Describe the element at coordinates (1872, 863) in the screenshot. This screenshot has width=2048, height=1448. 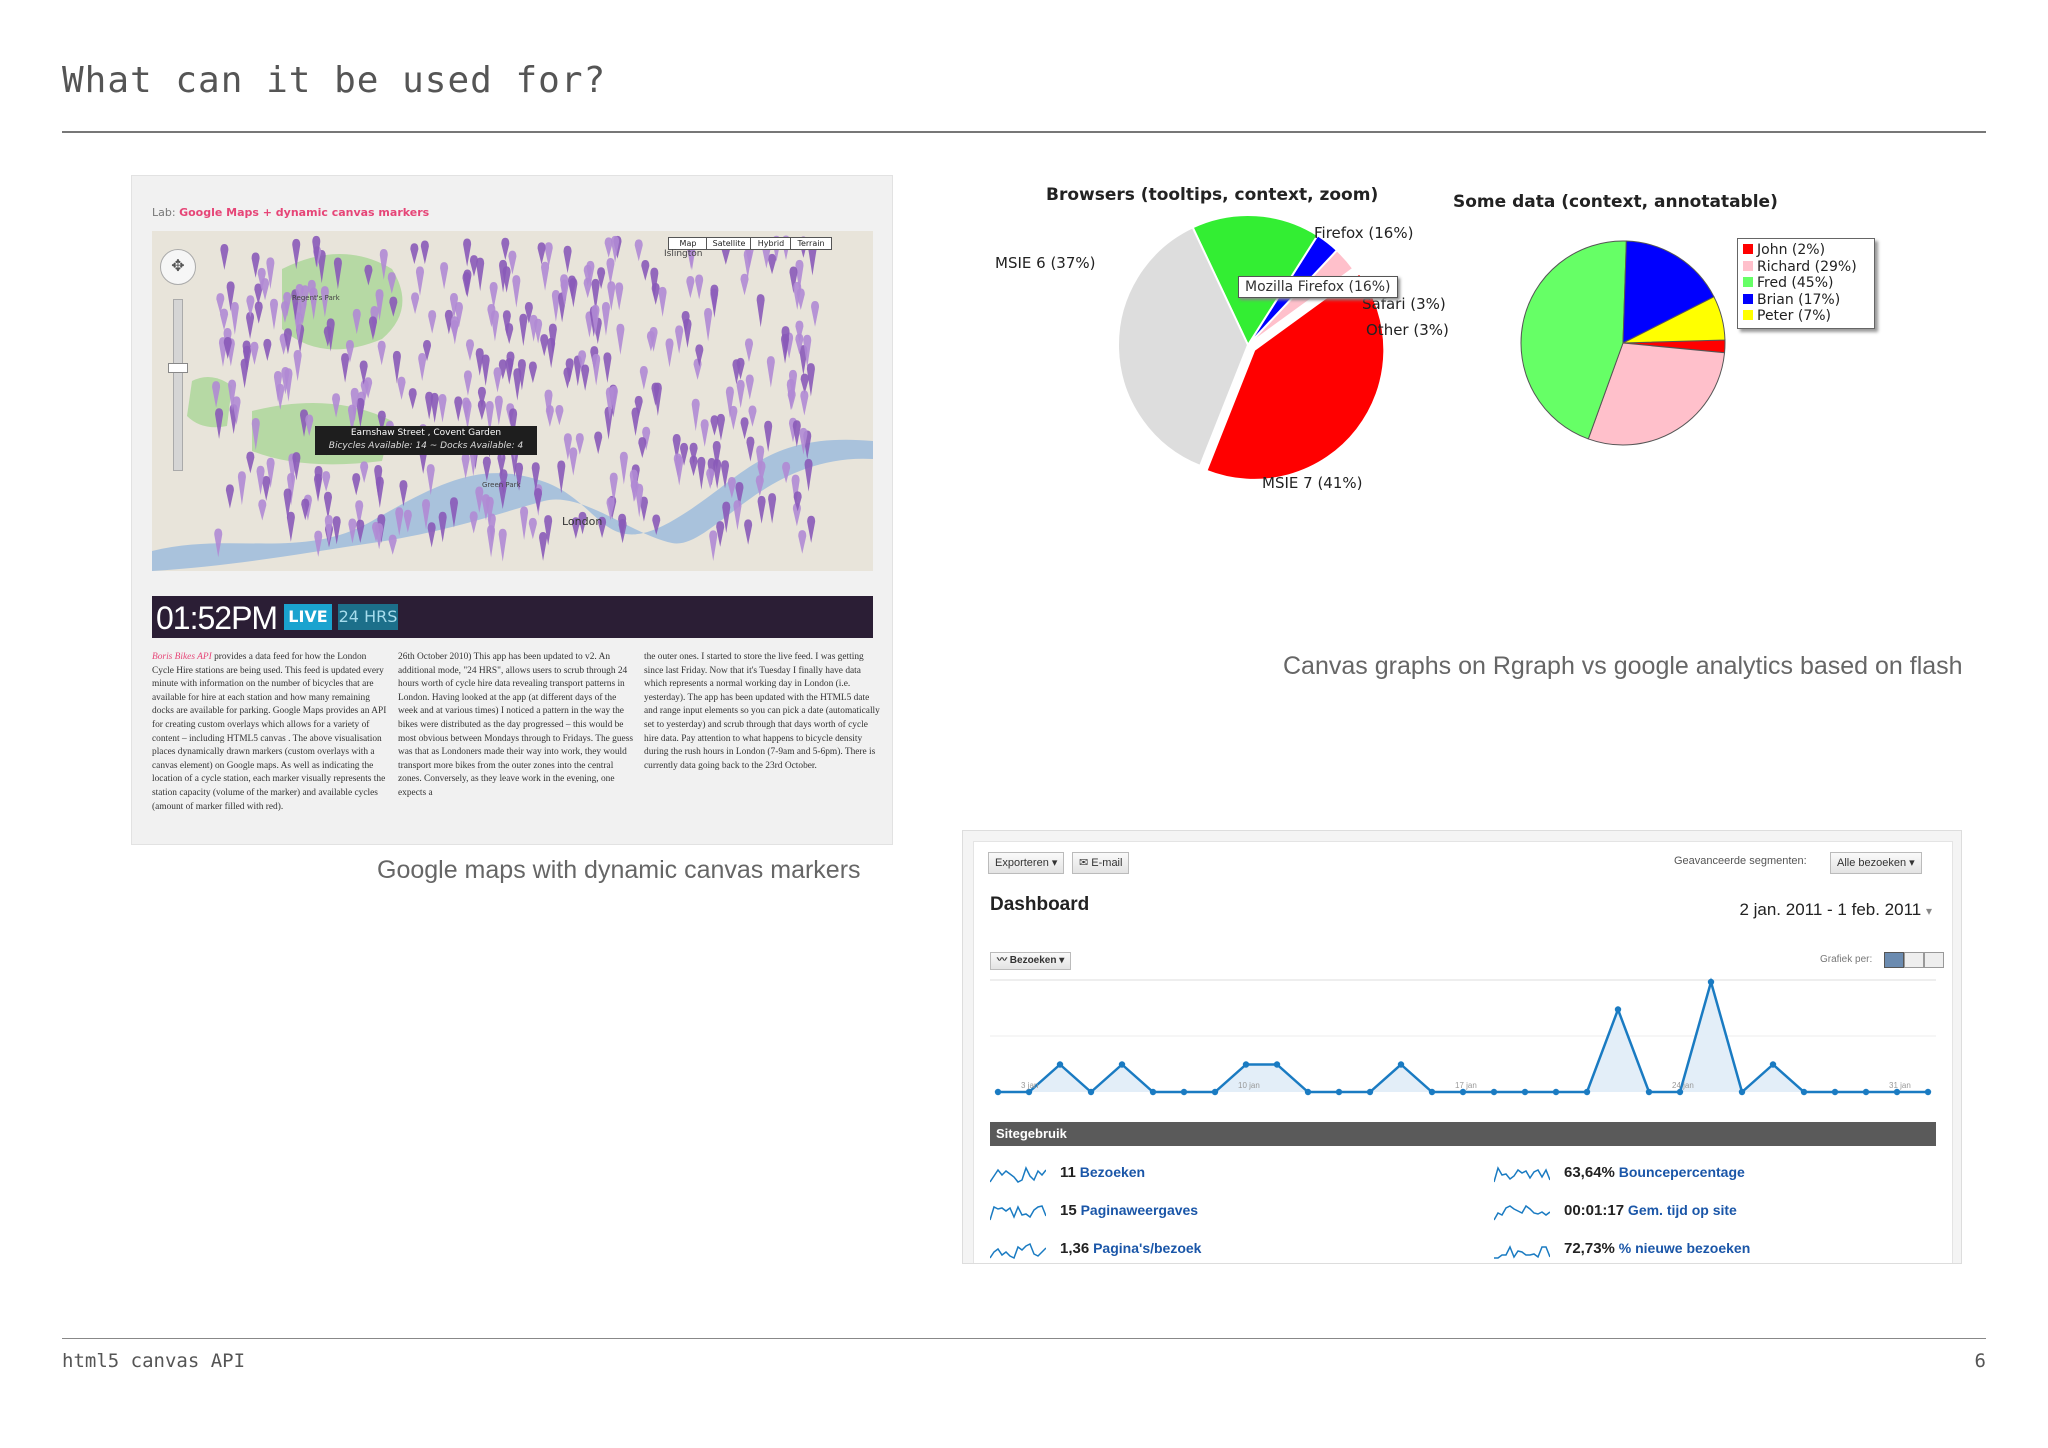
I see `segments-value: Alle bezoeken` at that location.